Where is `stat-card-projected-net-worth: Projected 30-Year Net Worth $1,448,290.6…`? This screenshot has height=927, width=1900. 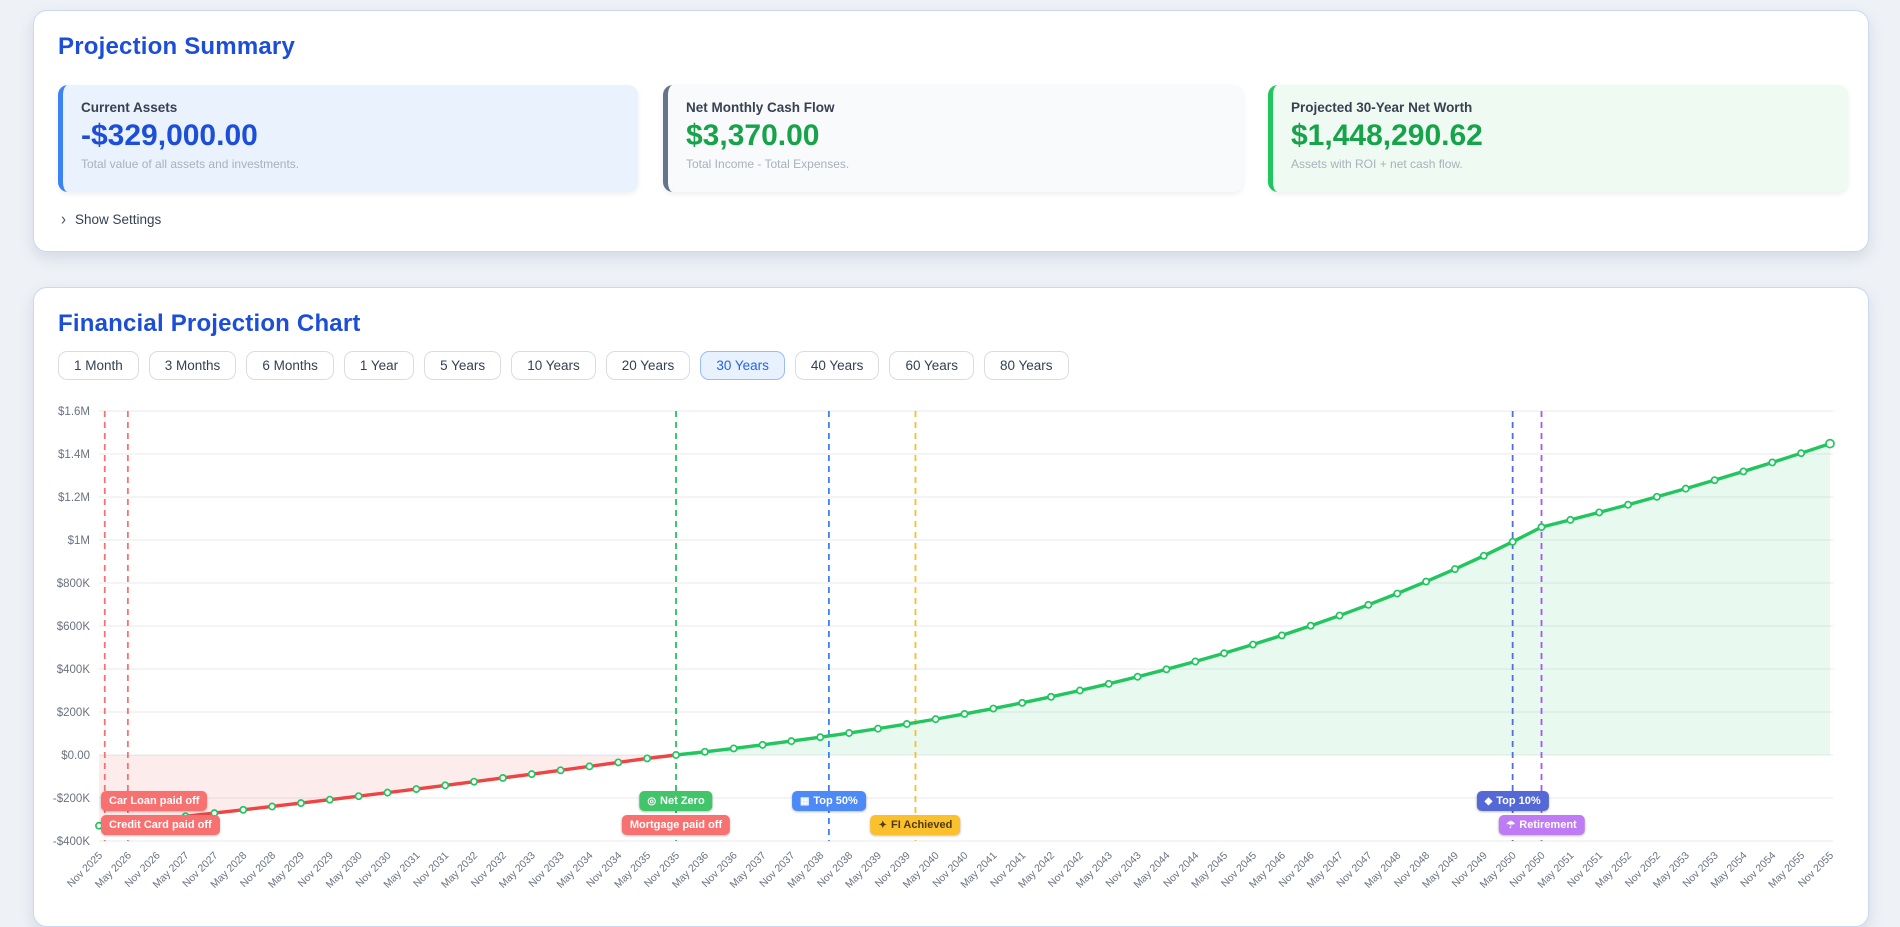
stat-card-projected-net-worth: Projected 30-Year Net Worth $1,448,290.6… is located at coordinates (1558, 138).